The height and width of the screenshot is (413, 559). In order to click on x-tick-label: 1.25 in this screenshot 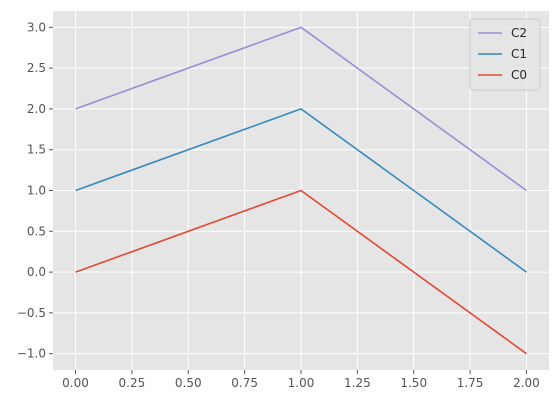, I will do `click(357, 383)`.